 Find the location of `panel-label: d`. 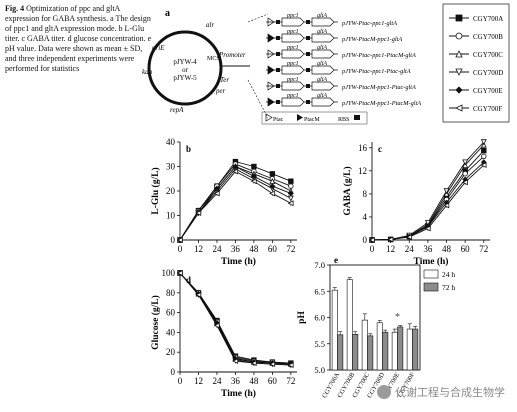

panel-label: d is located at coordinates (188, 280).